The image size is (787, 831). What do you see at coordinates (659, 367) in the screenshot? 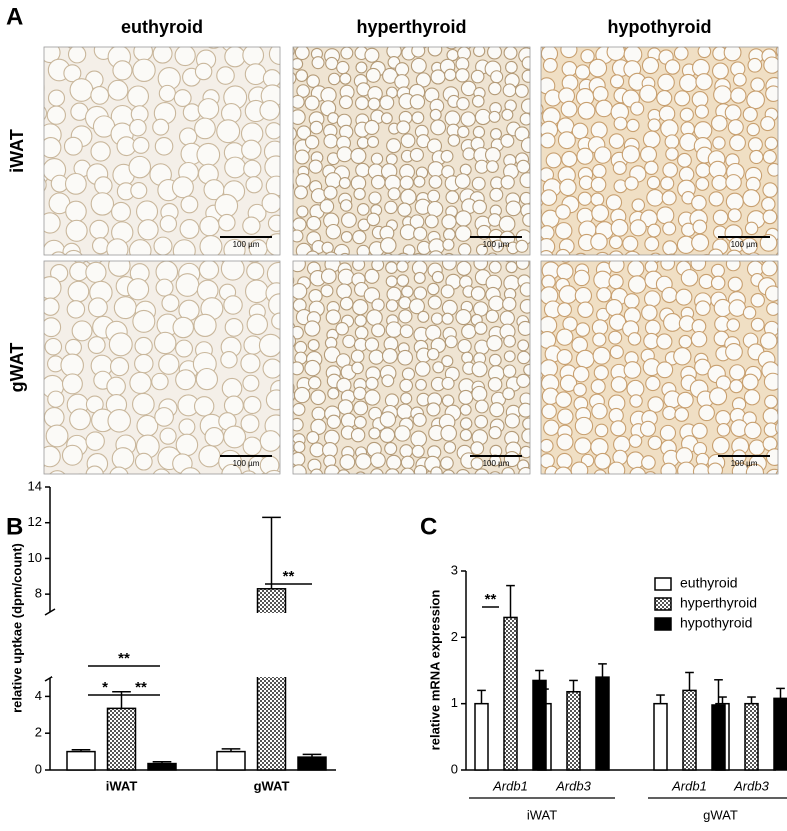
I see `image-border` at bounding box center [659, 367].